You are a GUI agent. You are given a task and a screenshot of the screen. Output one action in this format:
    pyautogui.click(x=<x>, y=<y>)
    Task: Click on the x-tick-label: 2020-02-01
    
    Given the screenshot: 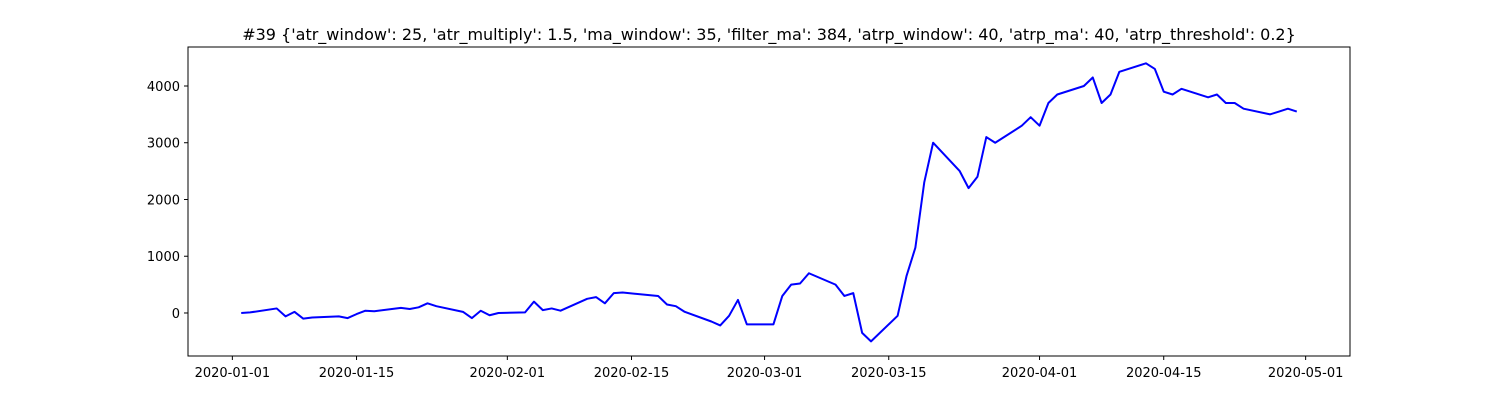 What is the action you would take?
    pyautogui.click(x=508, y=373)
    